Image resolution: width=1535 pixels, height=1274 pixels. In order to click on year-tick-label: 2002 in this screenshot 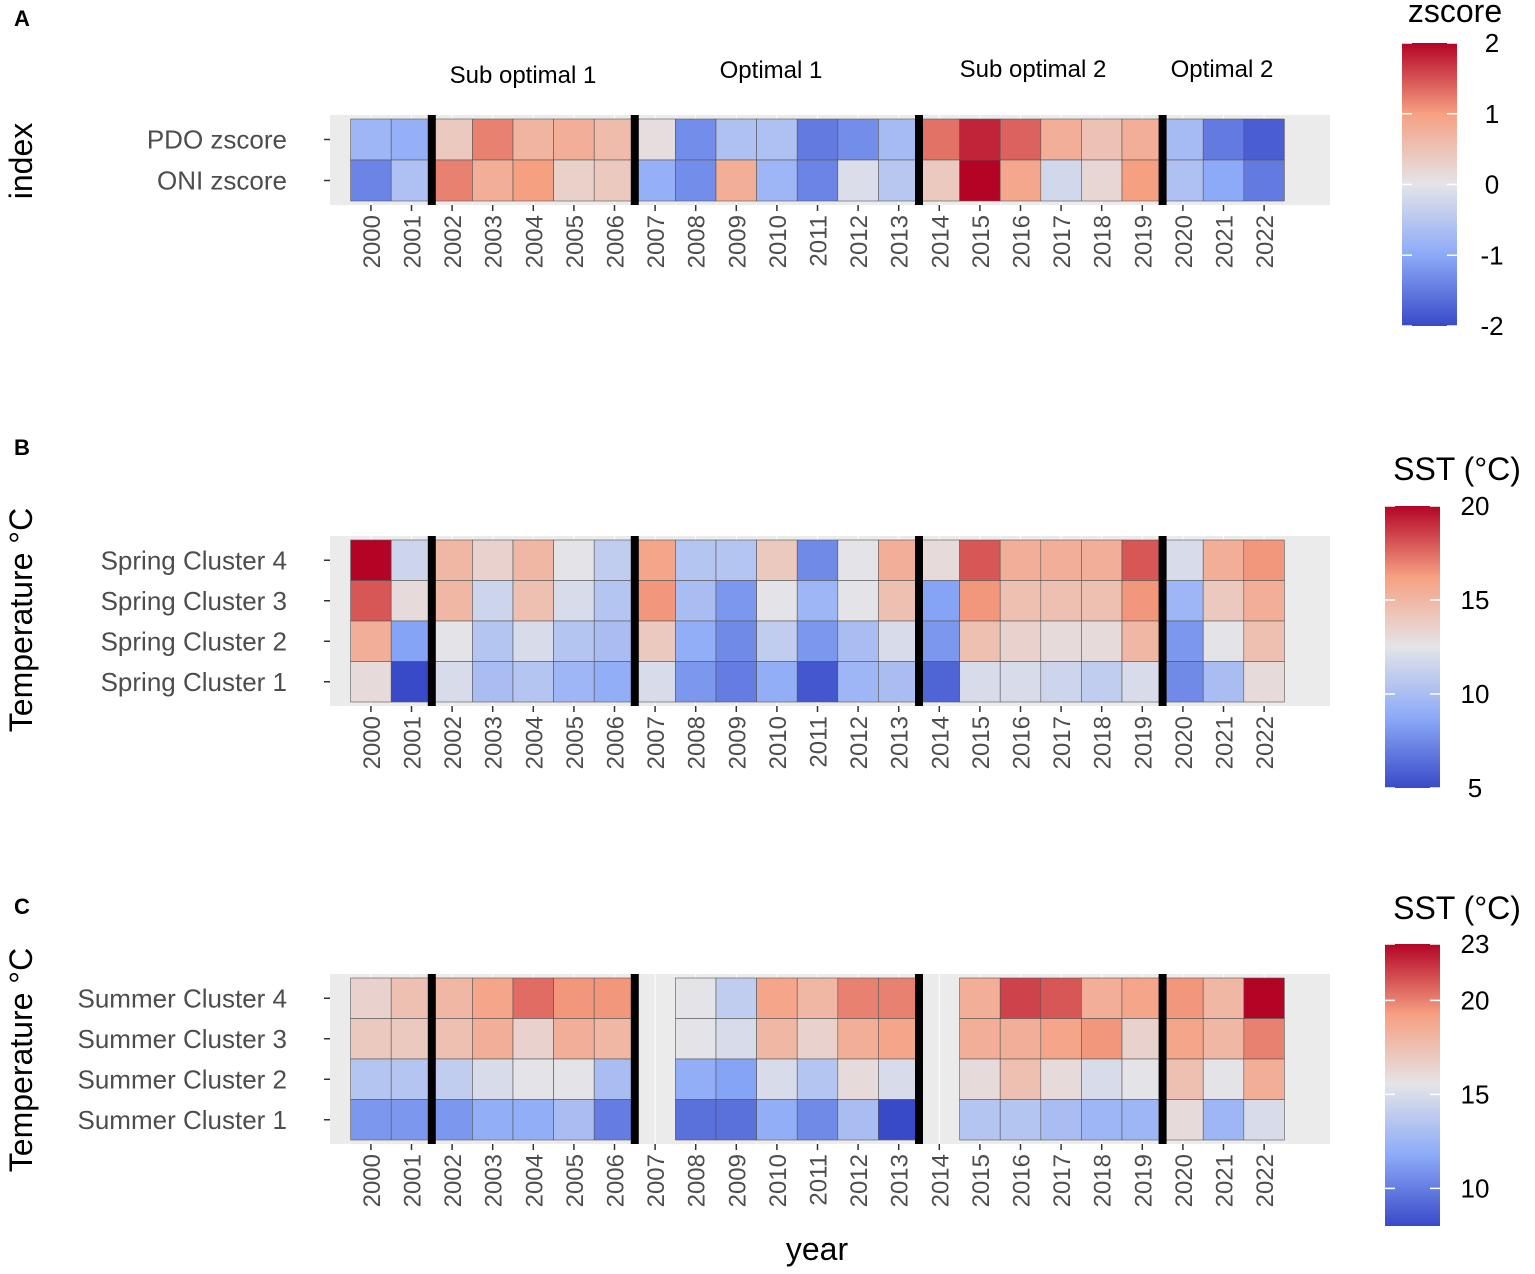, I will do `click(453, 241)`.